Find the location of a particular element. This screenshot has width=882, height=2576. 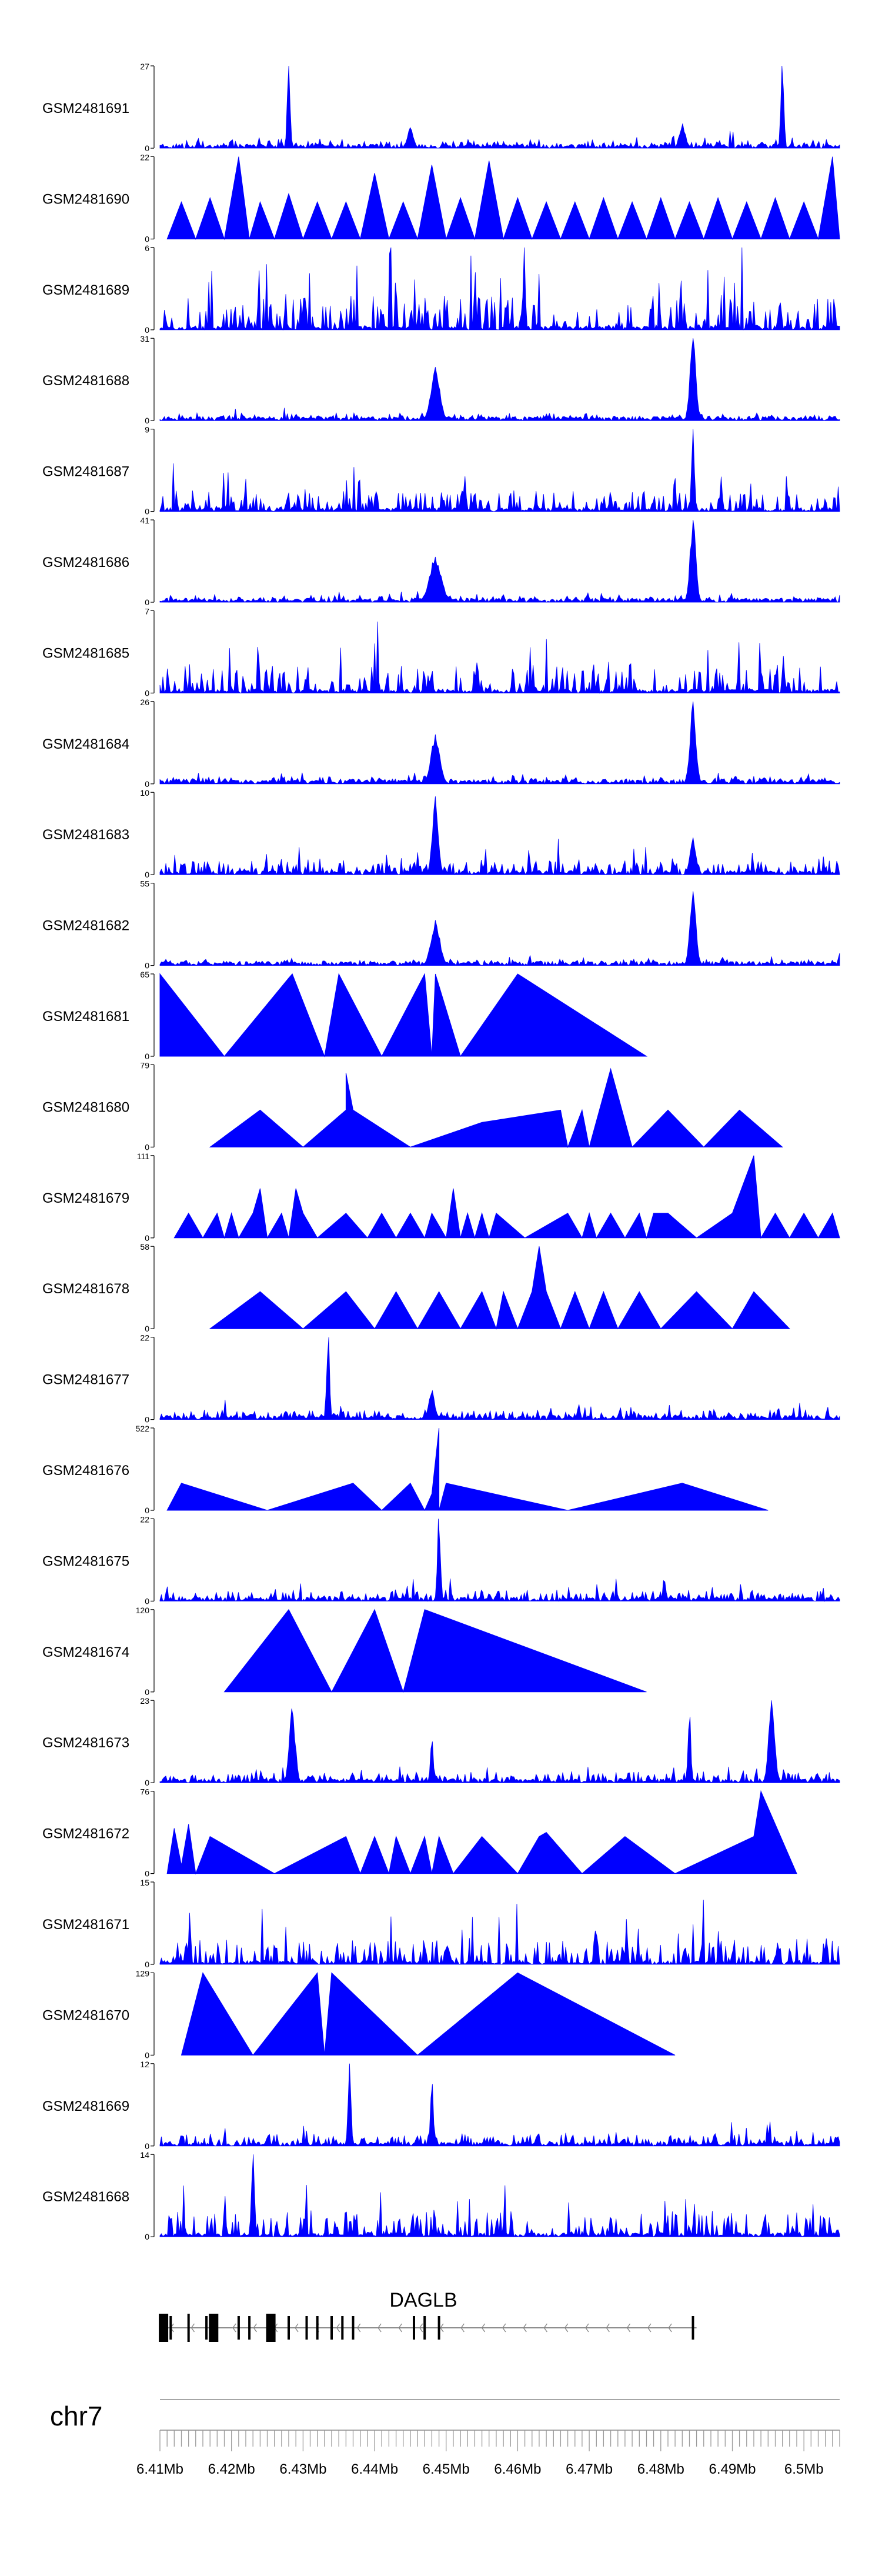

track-name: GSM2481673 is located at coordinates (85, 1743).